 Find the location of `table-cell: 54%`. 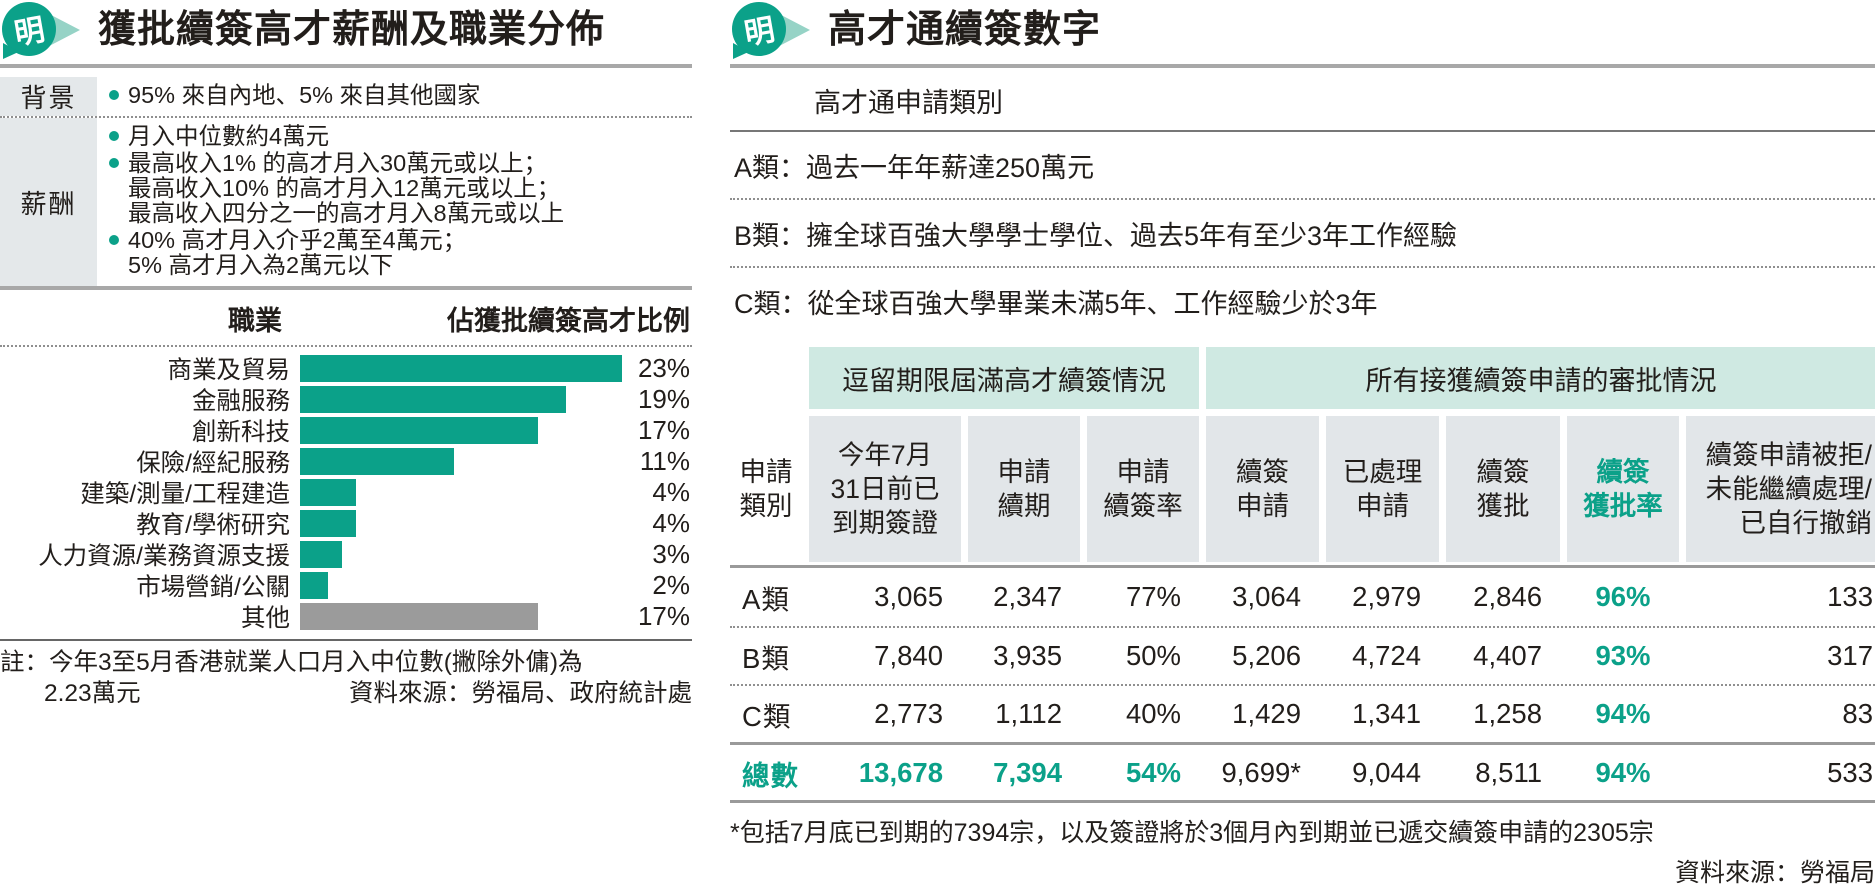

table-cell: 54% is located at coordinates (1153, 772).